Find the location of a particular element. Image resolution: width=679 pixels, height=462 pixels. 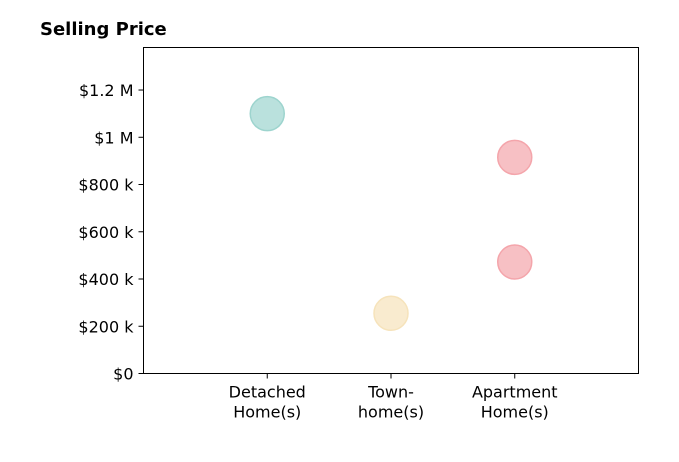

chart-title: Selling Price is located at coordinates (103, 29).